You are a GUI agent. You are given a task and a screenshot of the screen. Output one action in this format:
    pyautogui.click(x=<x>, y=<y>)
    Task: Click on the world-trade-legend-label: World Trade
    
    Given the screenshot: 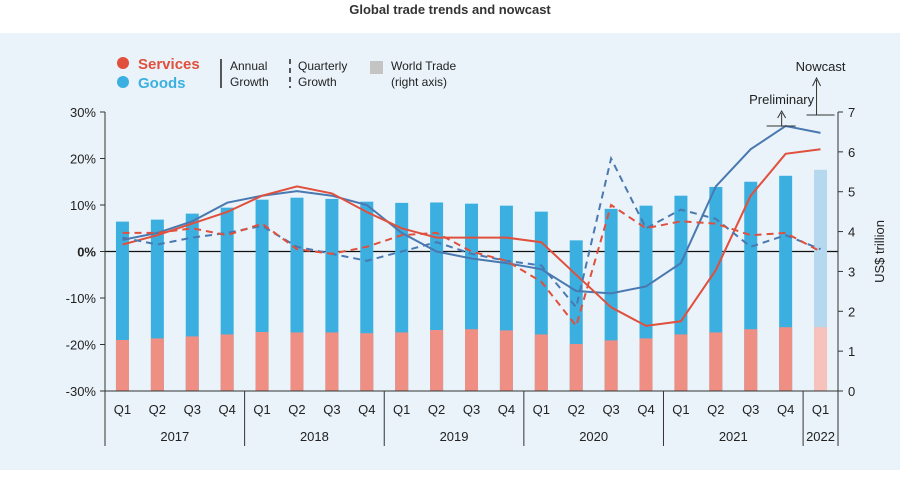 What is the action you would take?
    pyautogui.click(x=423, y=66)
    